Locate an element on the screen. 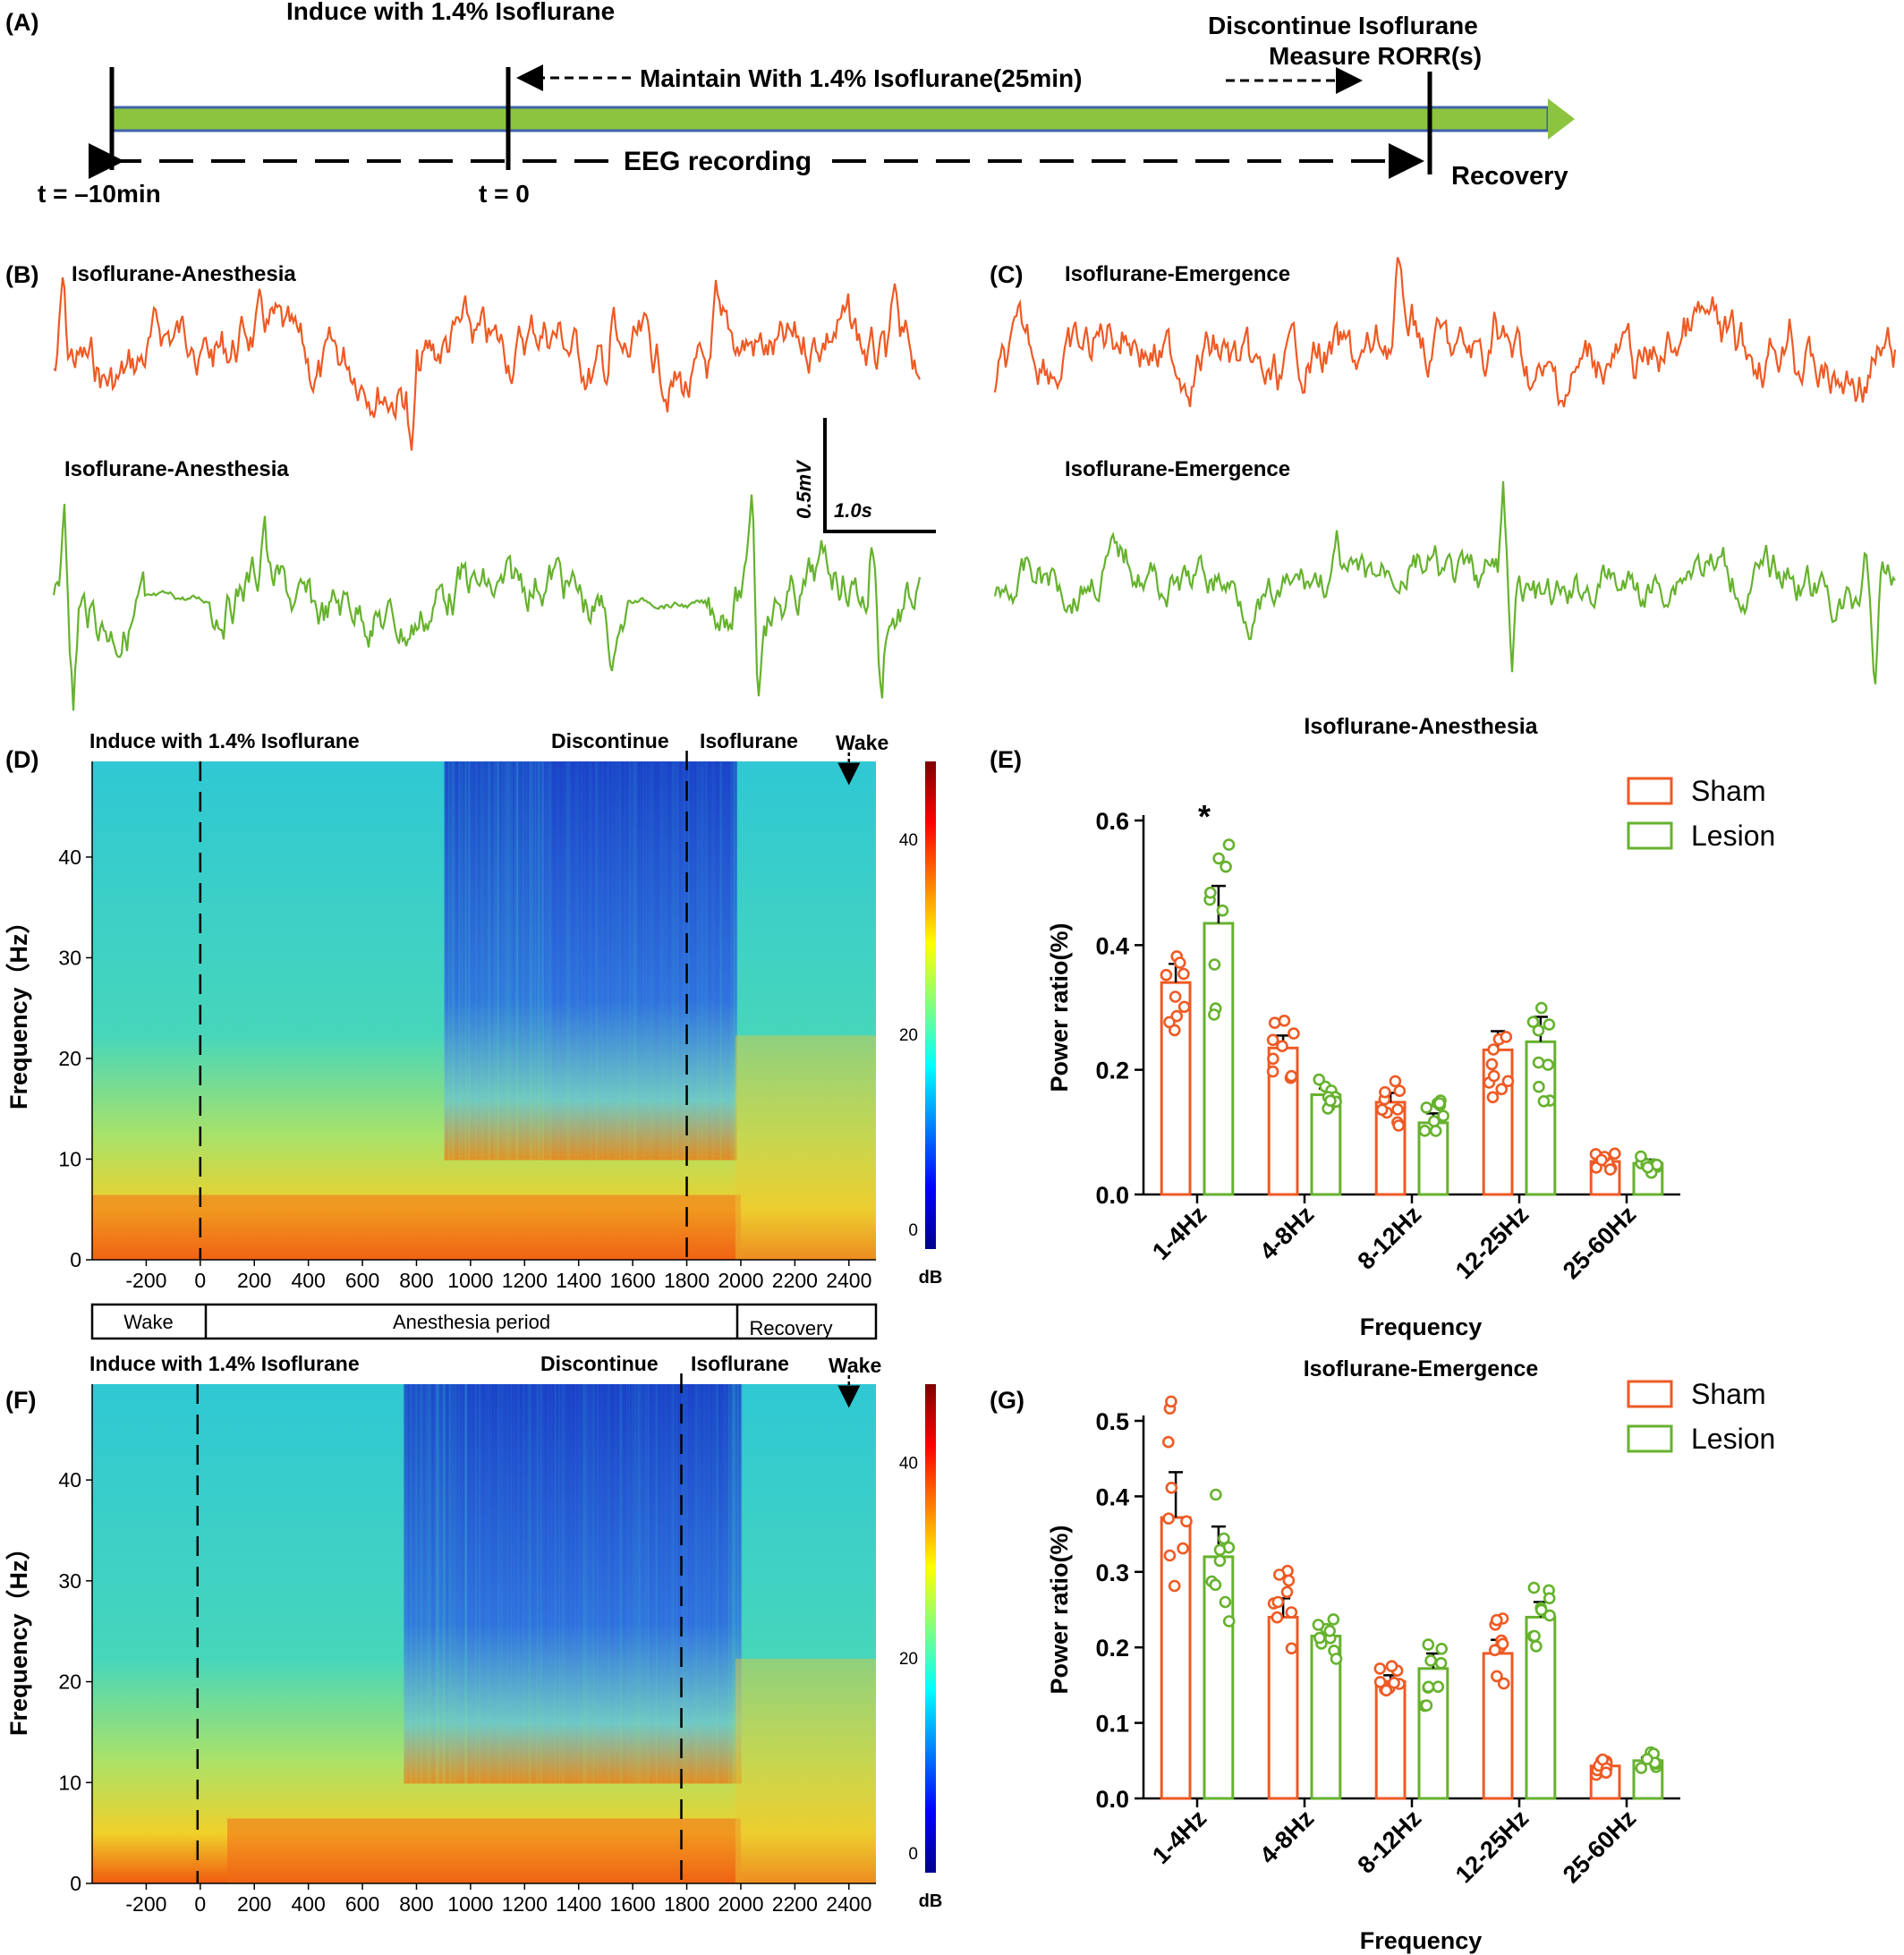  timeline-bar is located at coordinates (830, 119).